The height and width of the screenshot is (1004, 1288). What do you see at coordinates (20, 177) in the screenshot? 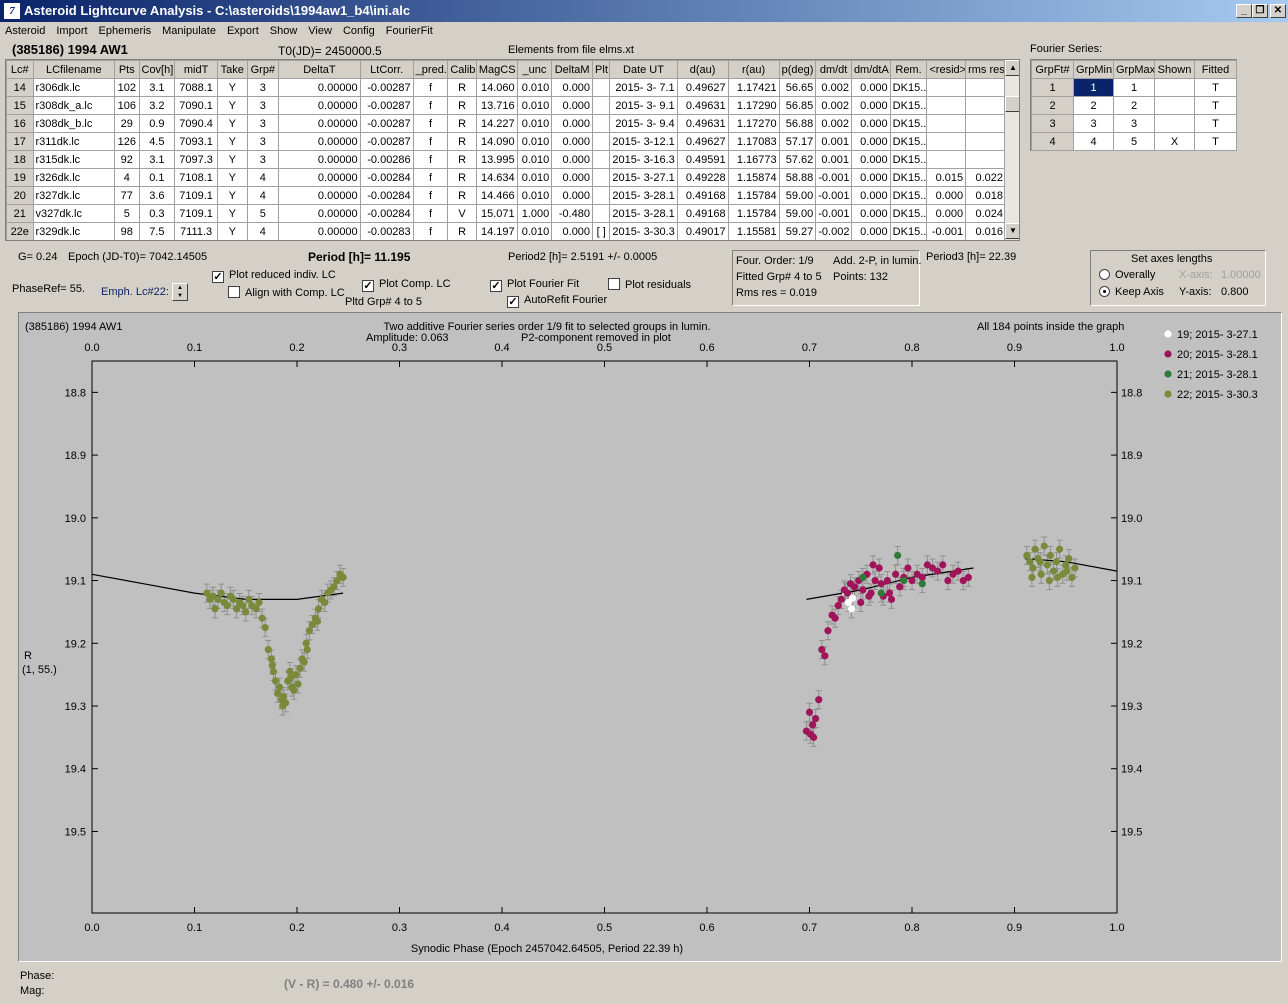
I see `row-header: 19` at bounding box center [20, 177].